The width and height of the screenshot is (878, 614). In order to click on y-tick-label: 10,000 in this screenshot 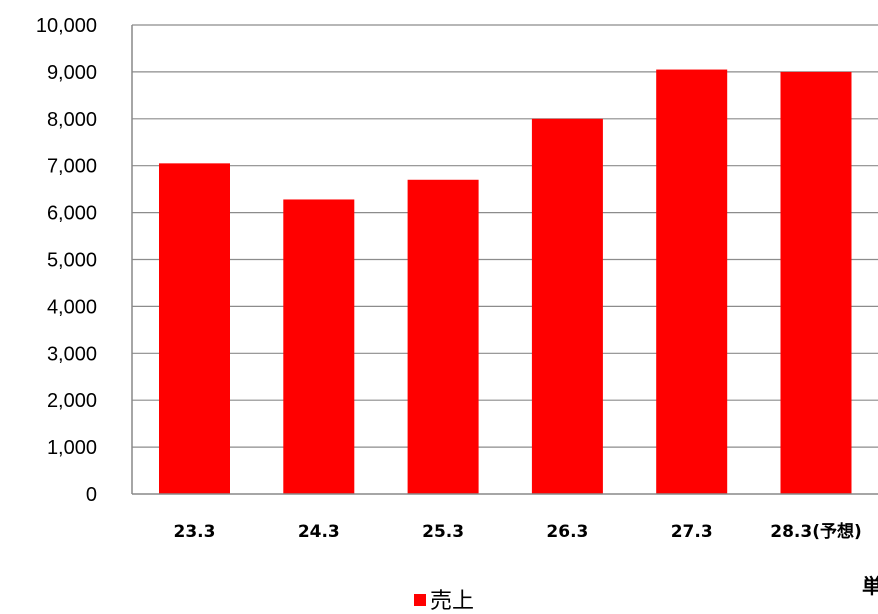, I will do `click(66, 26)`.